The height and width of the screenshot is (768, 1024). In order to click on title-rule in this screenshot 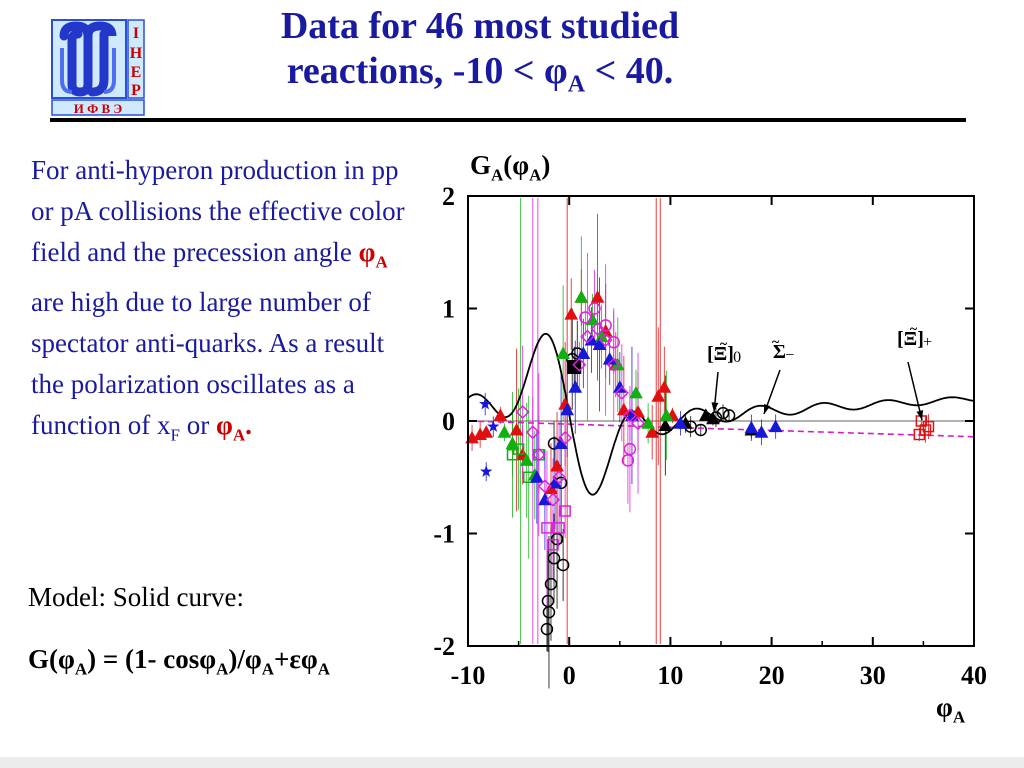, I will do `click(508, 120)`.